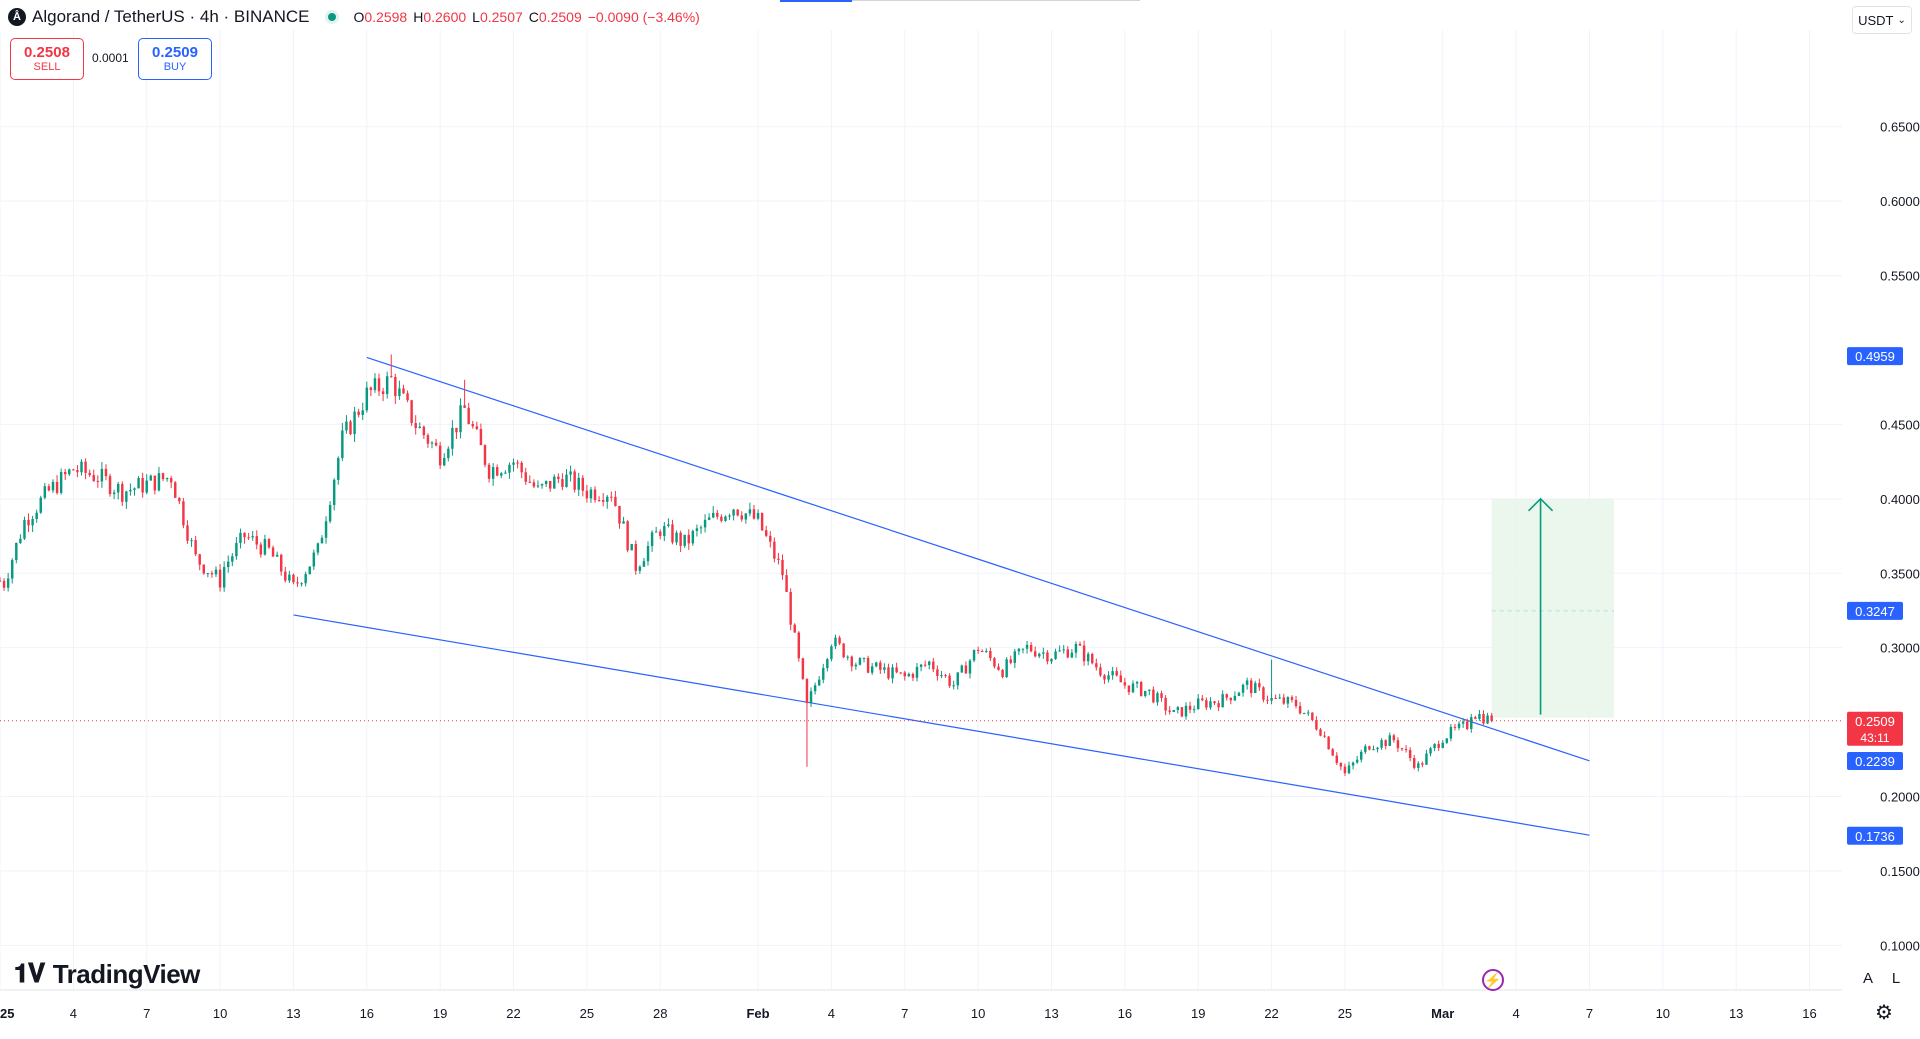 Image resolution: width=1920 pixels, height=1039 pixels. Describe the element at coordinates (1540, 504) in the screenshot. I see `target-arrow-head` at that location.